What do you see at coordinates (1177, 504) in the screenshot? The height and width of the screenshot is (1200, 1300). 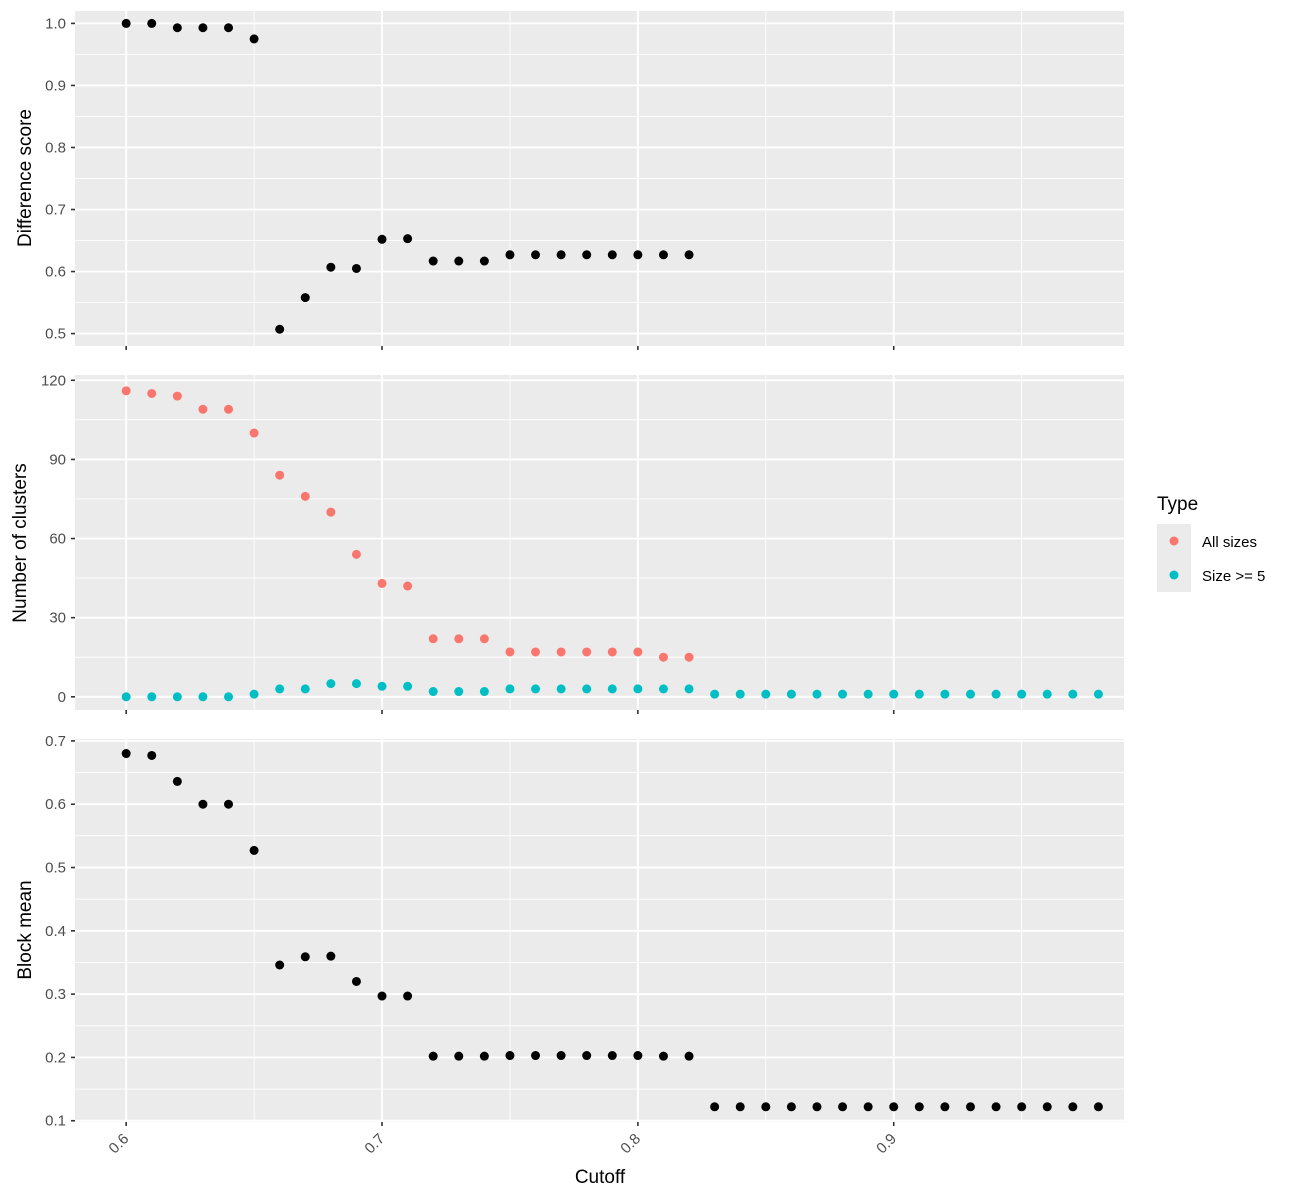 I see `legend-title: Type` at bounding box center [1177, 504].